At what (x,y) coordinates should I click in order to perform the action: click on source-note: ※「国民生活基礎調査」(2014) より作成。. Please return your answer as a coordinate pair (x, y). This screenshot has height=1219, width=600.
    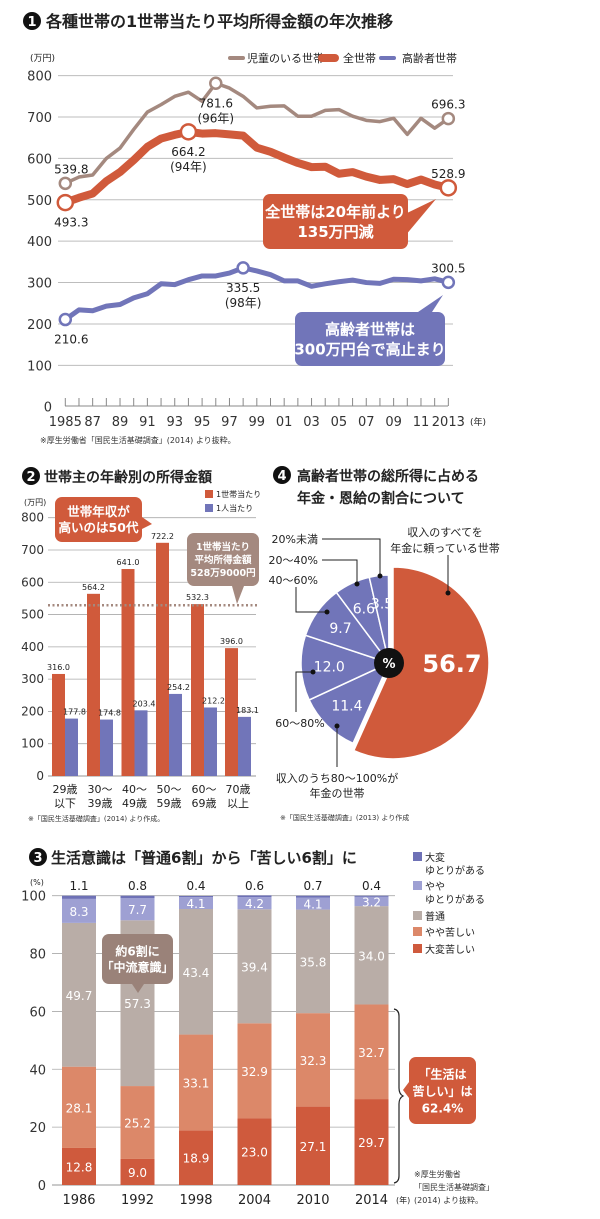
    Looking at the image, I should click on (96, 818).